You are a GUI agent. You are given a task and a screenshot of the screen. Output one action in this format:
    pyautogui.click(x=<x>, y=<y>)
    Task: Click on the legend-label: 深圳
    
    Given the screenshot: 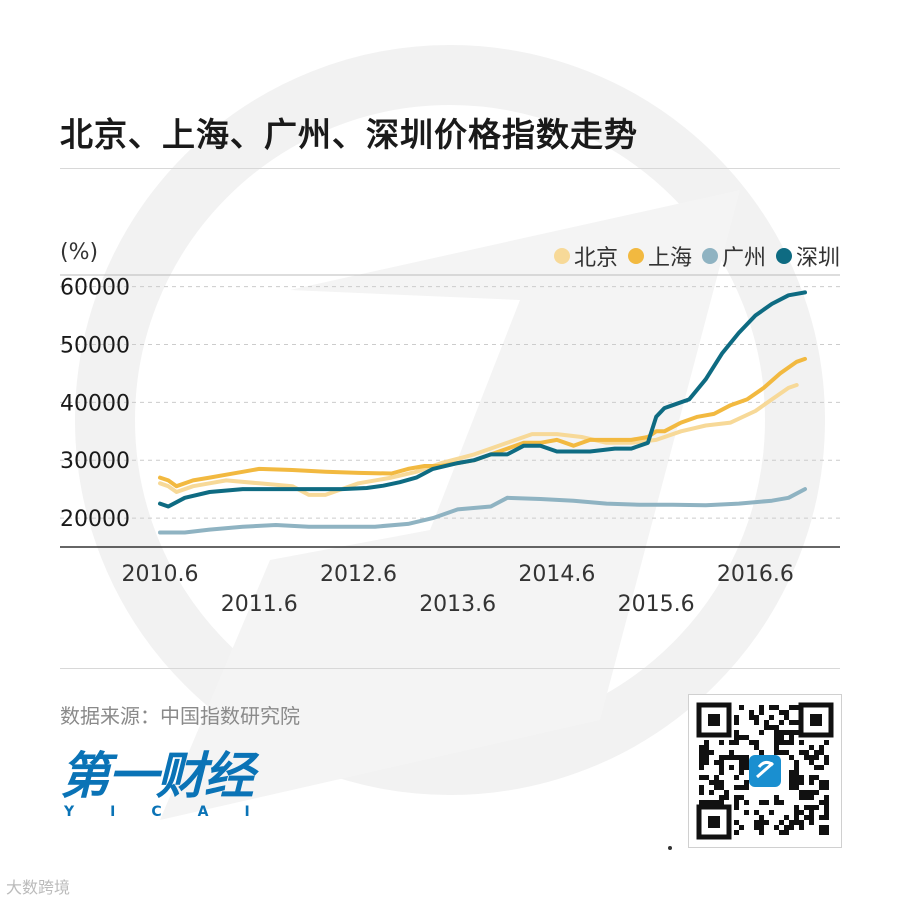 What is the action you would take?
    pyautogui.click(x=817, y=258)
    